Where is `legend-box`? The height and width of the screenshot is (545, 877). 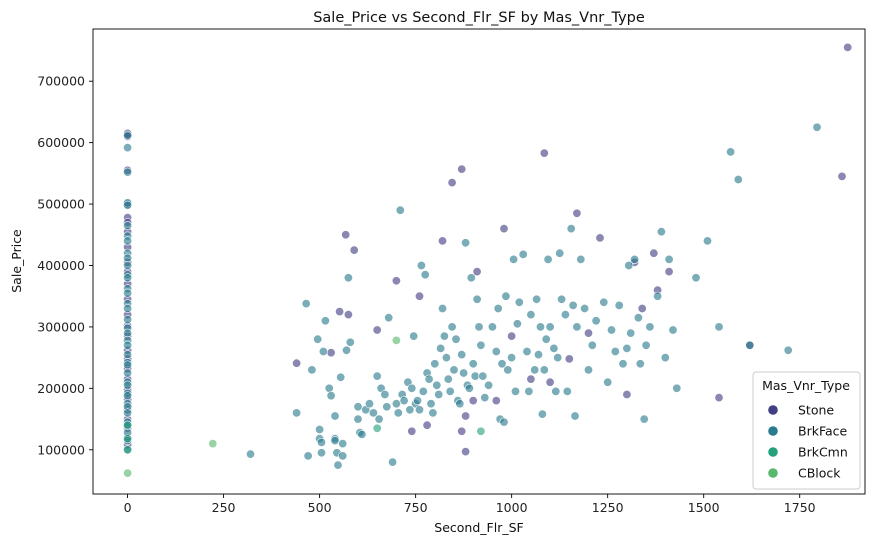
legend-box is located at coordinates (806, 430).